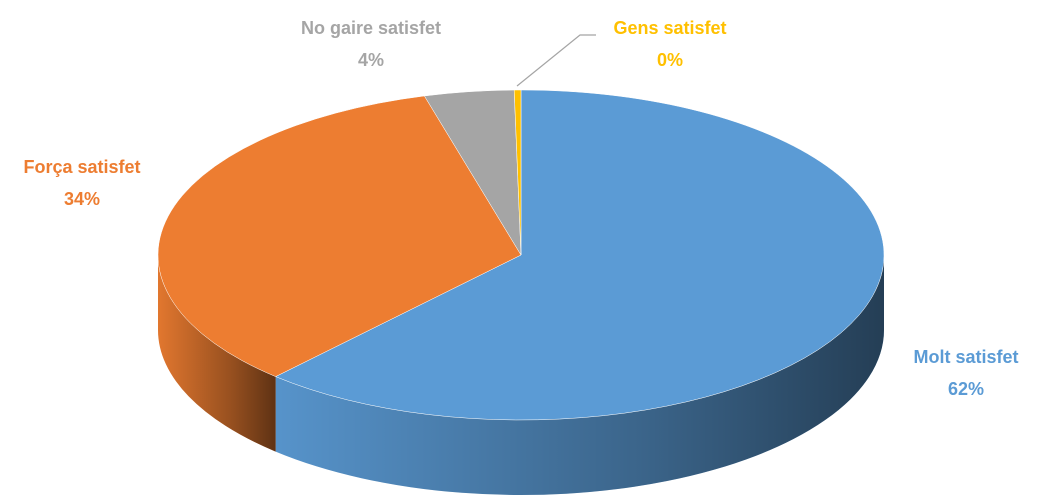 Image resolution: width=1042 pixels, height=503 pixels. I want to click on data-label-value: 34%, so click(82, 199).